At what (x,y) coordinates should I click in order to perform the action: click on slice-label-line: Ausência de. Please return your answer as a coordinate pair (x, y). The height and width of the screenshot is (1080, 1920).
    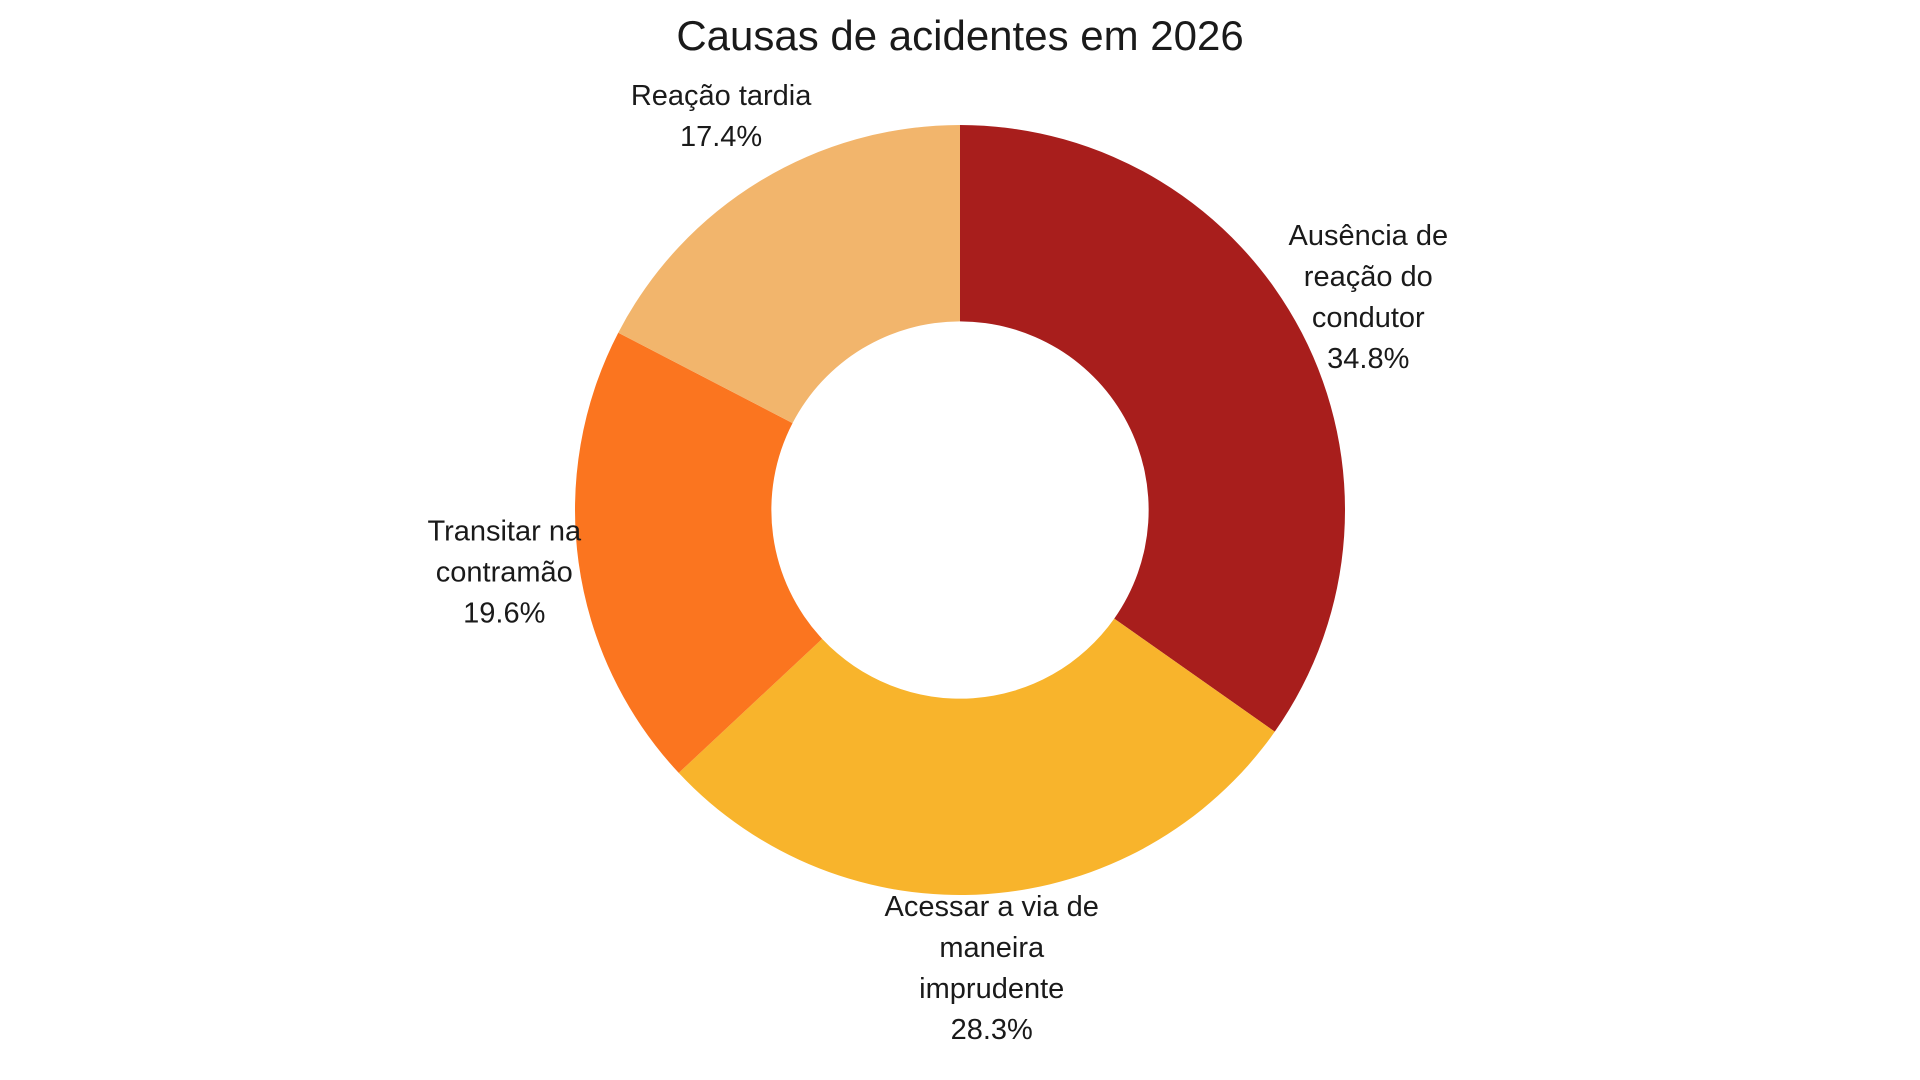
    Looking at the image, I should click on (1368, 236).